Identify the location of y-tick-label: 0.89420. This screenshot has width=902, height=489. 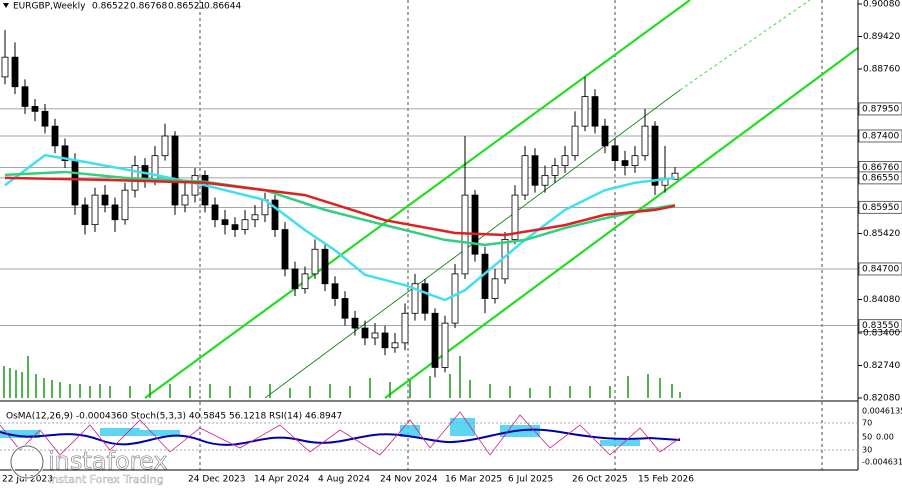
(881, 37).